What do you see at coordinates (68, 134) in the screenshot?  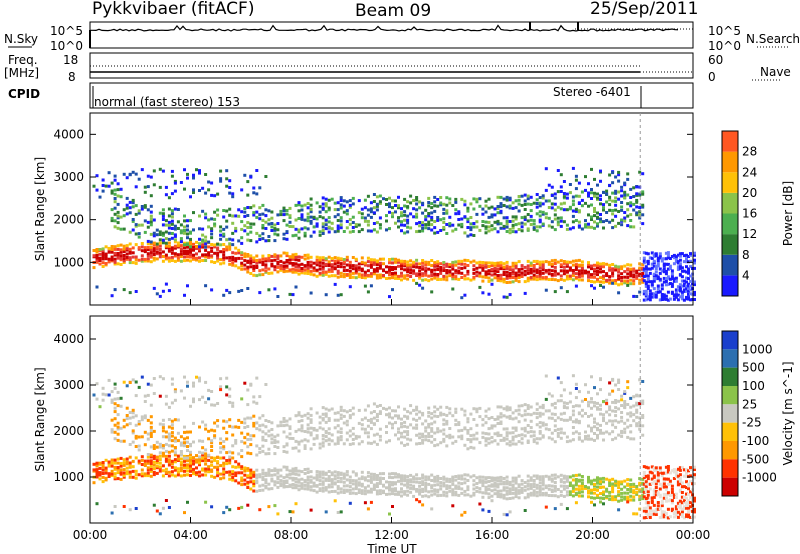 I see `y-tick-label: 4000` at bounding box center [68, 134].